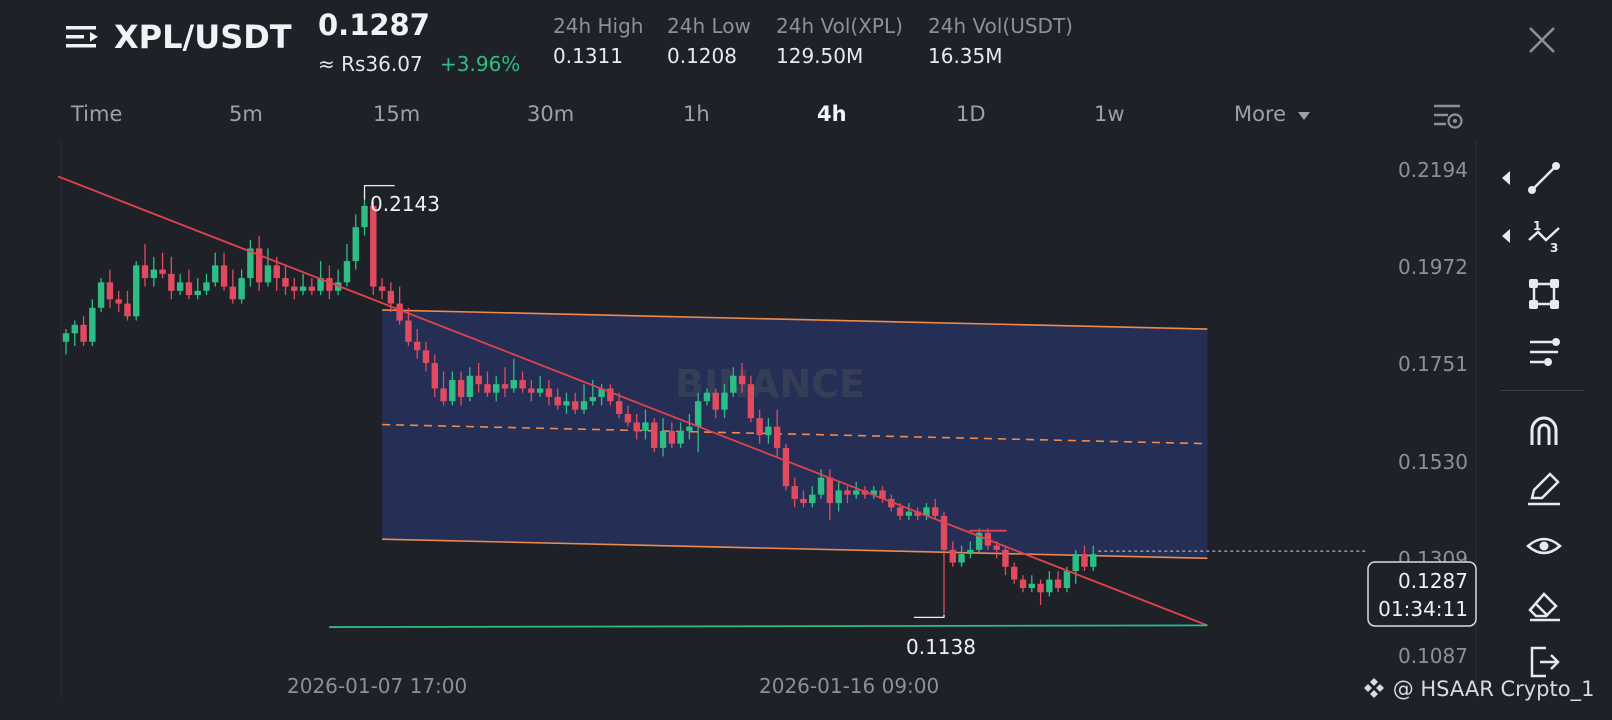 The image size is (1612, 720). Describe the element at coordinates (1374, 688) in the screenshot. I see `binance-logo-icon` at that location.